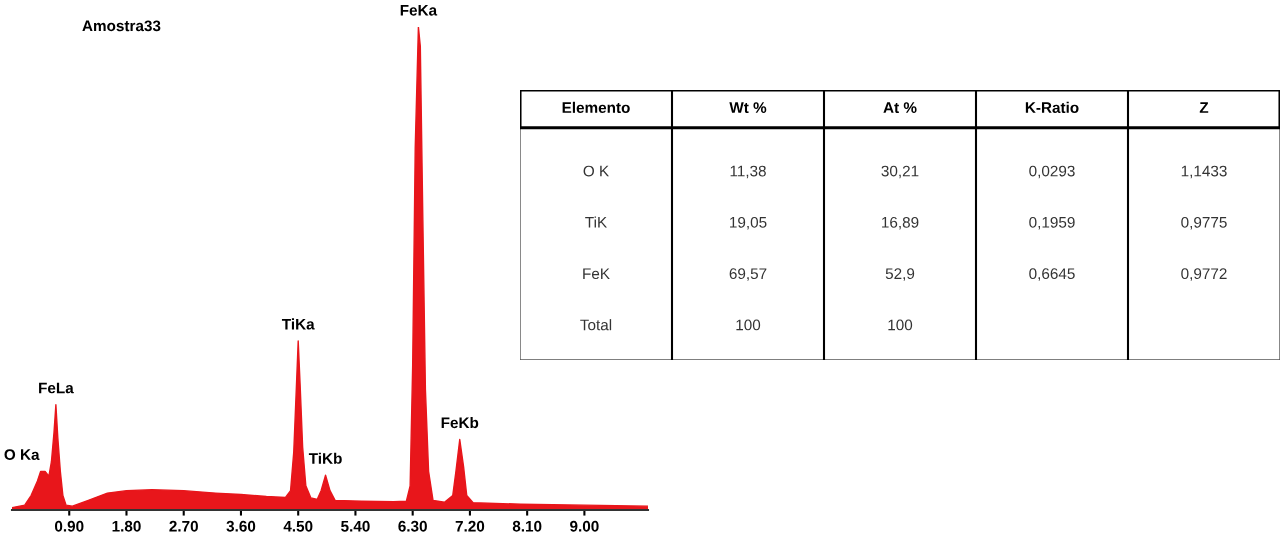 This screenshot has width=1282, height=548. Describe the element at coordinates (596, 171) in the screenshot. I see `text: O K` at that location.